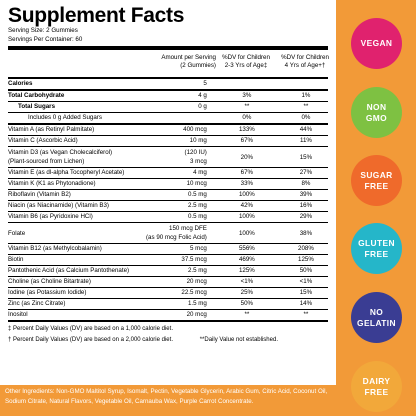 The image size is (416, 416). I want to click on badge-sugar-free: SUGAR FREE, so click(376, 180).